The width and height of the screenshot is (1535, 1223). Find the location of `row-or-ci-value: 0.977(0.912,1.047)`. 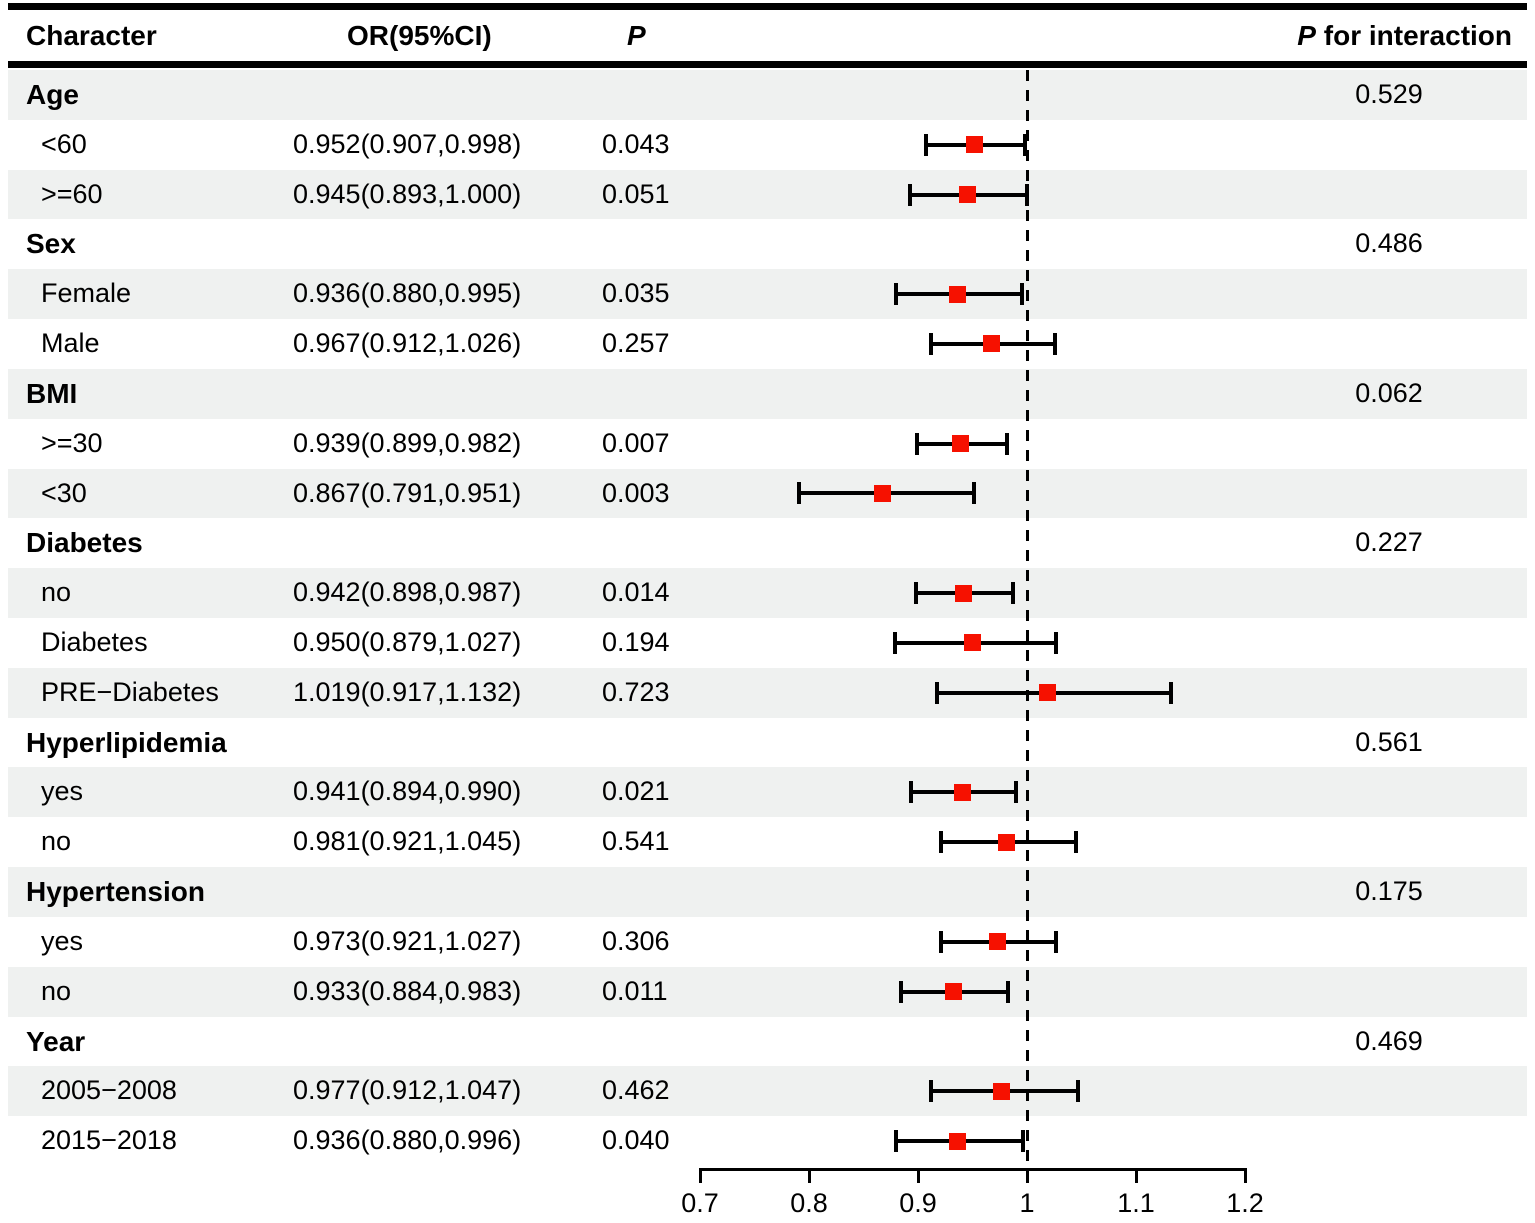

row-or-ci-value: 0.977(0.912,1.047) is located at coordinates (407, 1090).